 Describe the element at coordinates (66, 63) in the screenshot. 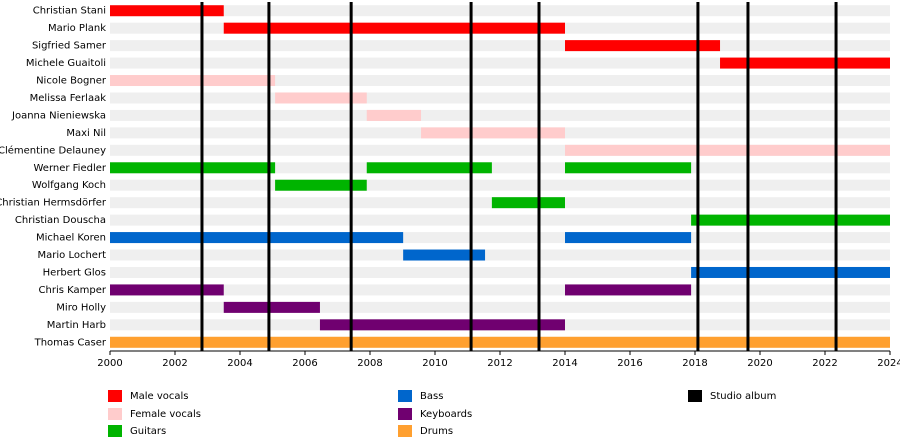

I see `member-label: Michele Guaitoli` at that location.